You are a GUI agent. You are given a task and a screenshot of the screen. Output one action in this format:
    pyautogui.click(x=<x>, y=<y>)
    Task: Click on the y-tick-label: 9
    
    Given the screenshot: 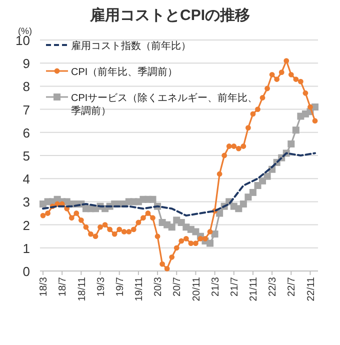 What is the action you would take?
    pyautogui.click(x=26, y=64)
    